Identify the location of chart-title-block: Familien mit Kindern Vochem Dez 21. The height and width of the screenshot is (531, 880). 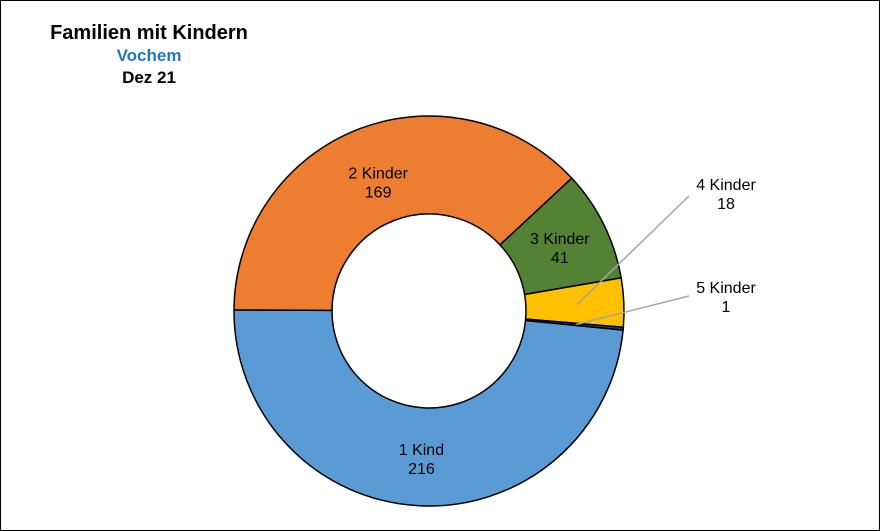
(149, 55).